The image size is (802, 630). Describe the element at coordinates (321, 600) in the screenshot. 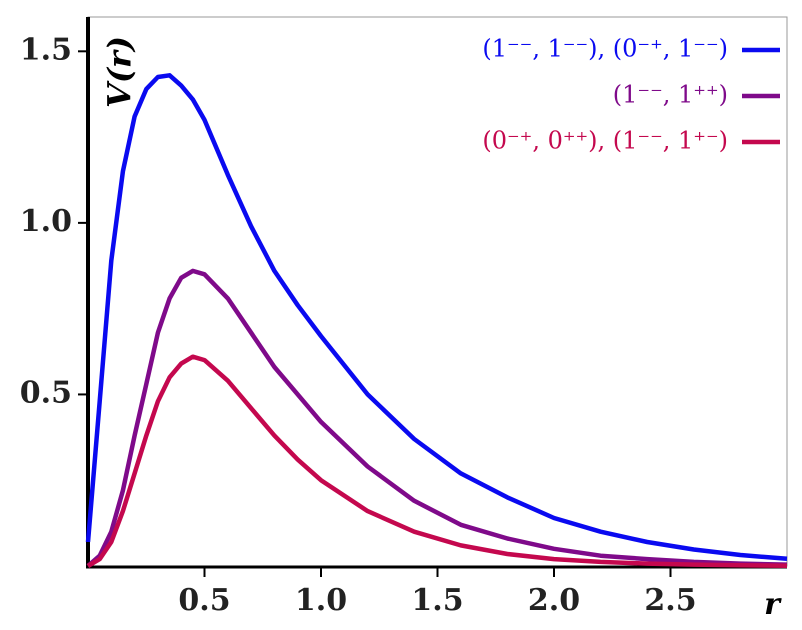

I see `x-tick-label: 1.0` at that location.